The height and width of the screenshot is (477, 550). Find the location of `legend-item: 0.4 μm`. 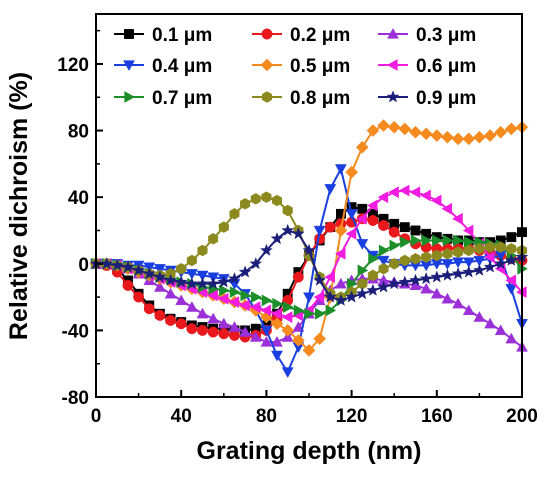

legend-item: 0.4 μm is located at coordinates (163, 66).